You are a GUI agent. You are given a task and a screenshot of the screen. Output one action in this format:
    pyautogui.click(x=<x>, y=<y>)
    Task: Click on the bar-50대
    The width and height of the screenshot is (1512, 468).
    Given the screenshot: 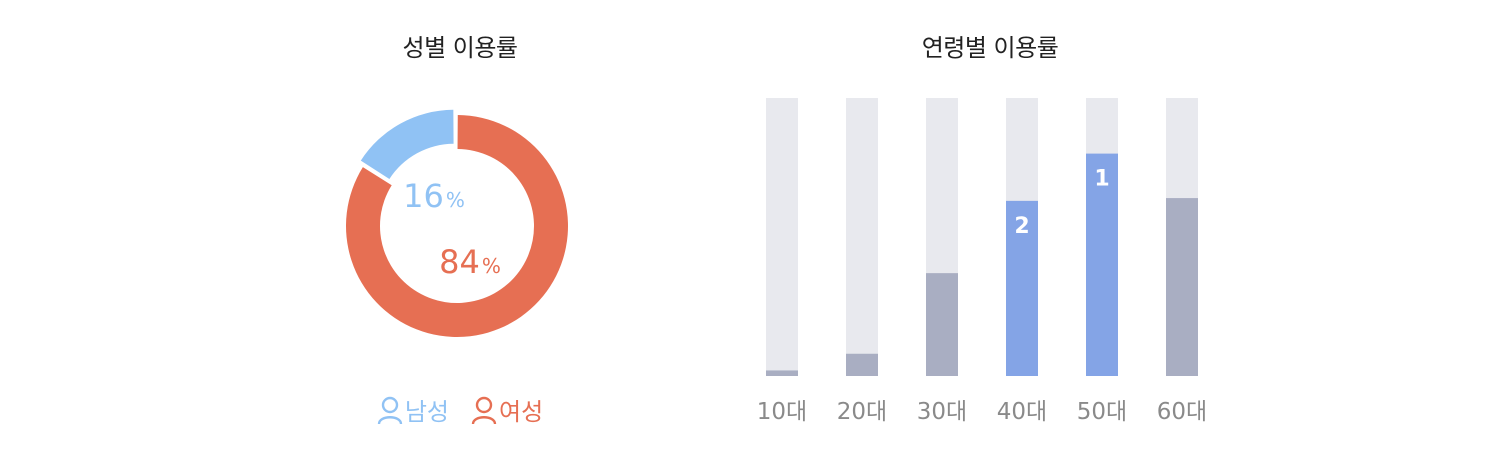 What is the action you would take?
    pyautogui.click(x=1102, y=264)
    